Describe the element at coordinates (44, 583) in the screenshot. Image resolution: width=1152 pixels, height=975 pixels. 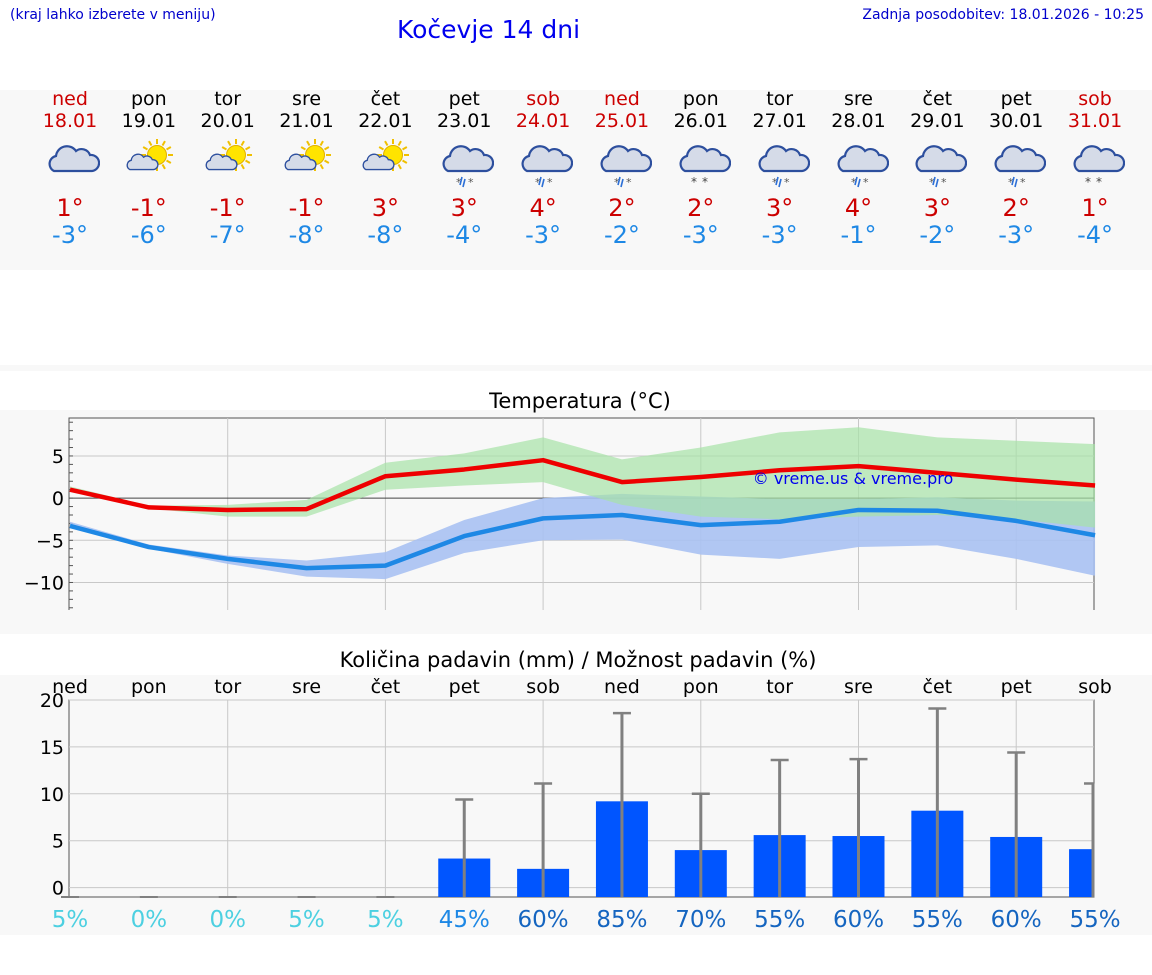
I see `y-tick-label: −10` at that location.